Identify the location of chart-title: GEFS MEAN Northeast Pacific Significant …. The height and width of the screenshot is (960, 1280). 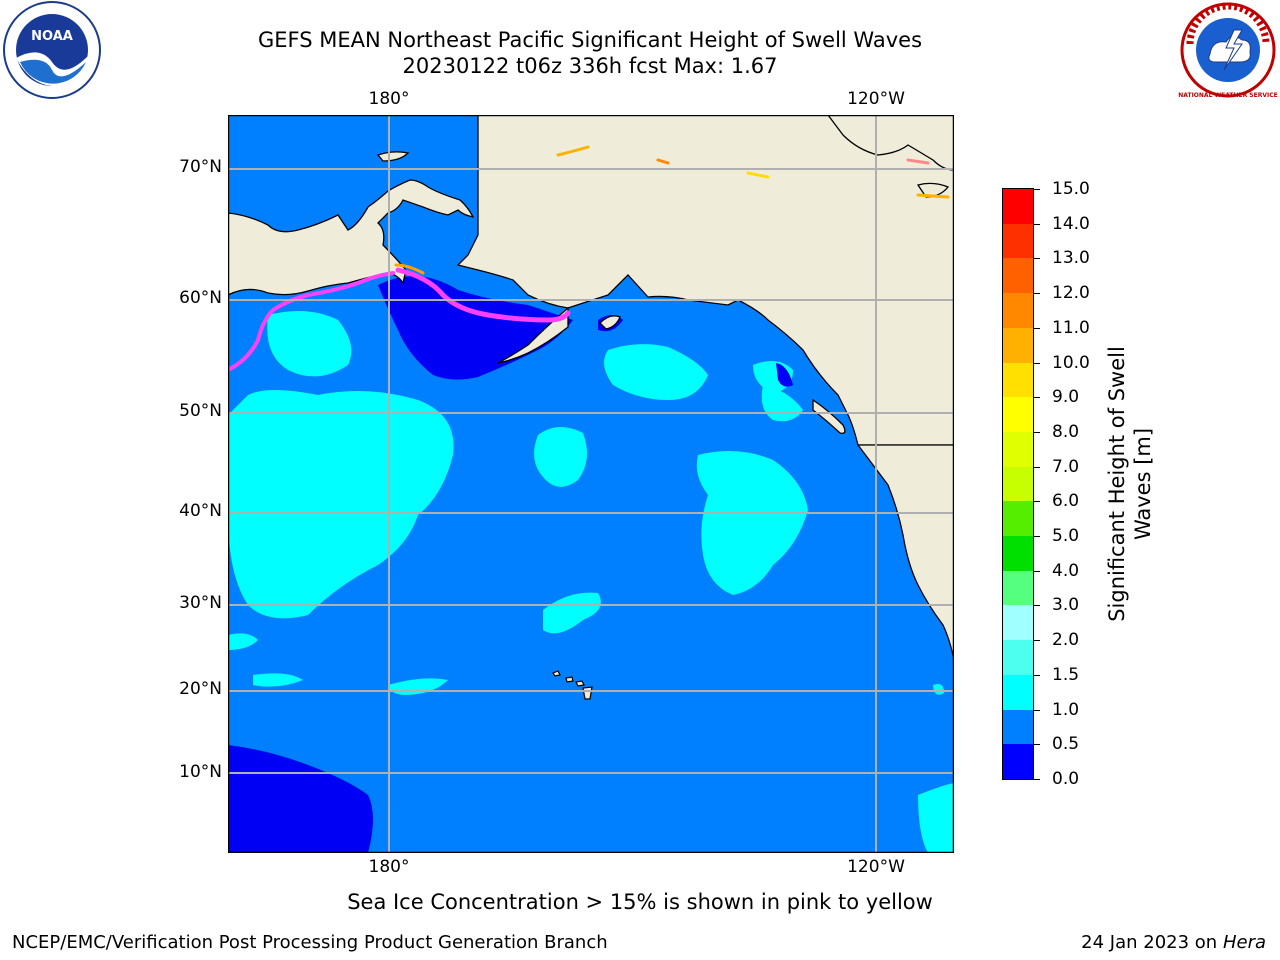
(590, 40).